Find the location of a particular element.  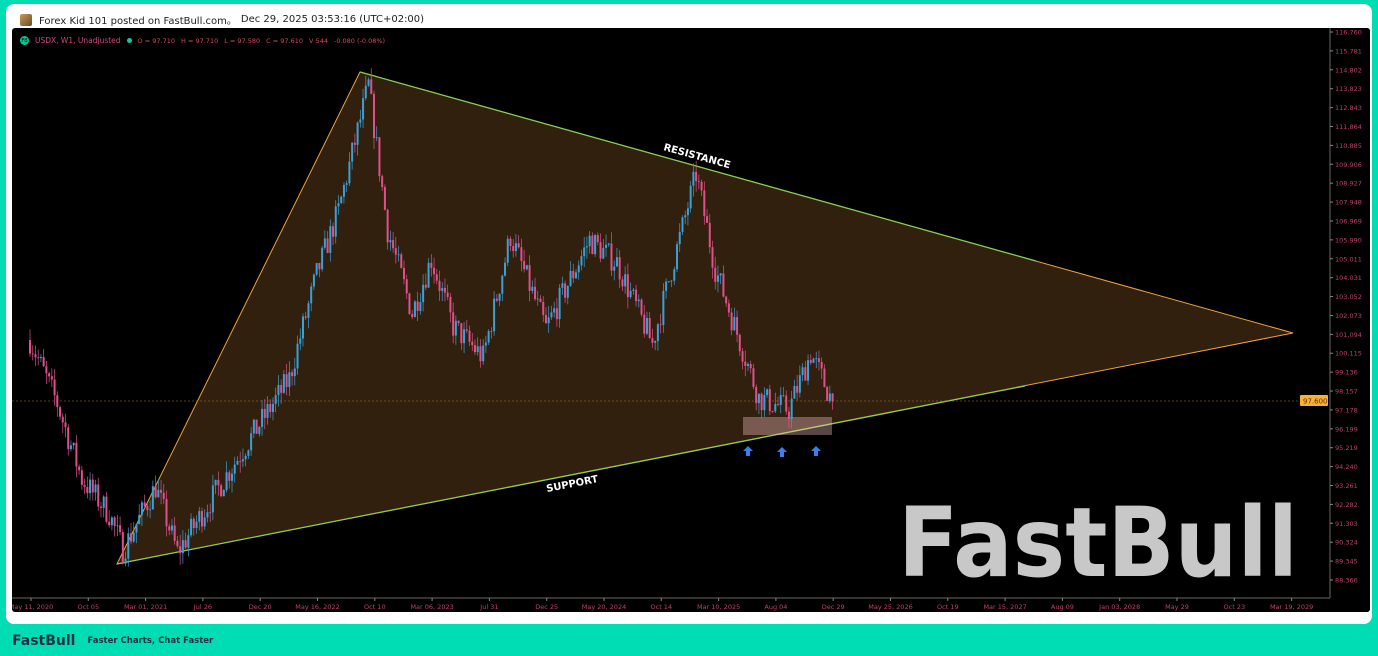

last-price-tag is located at coordinates (1314, 400).